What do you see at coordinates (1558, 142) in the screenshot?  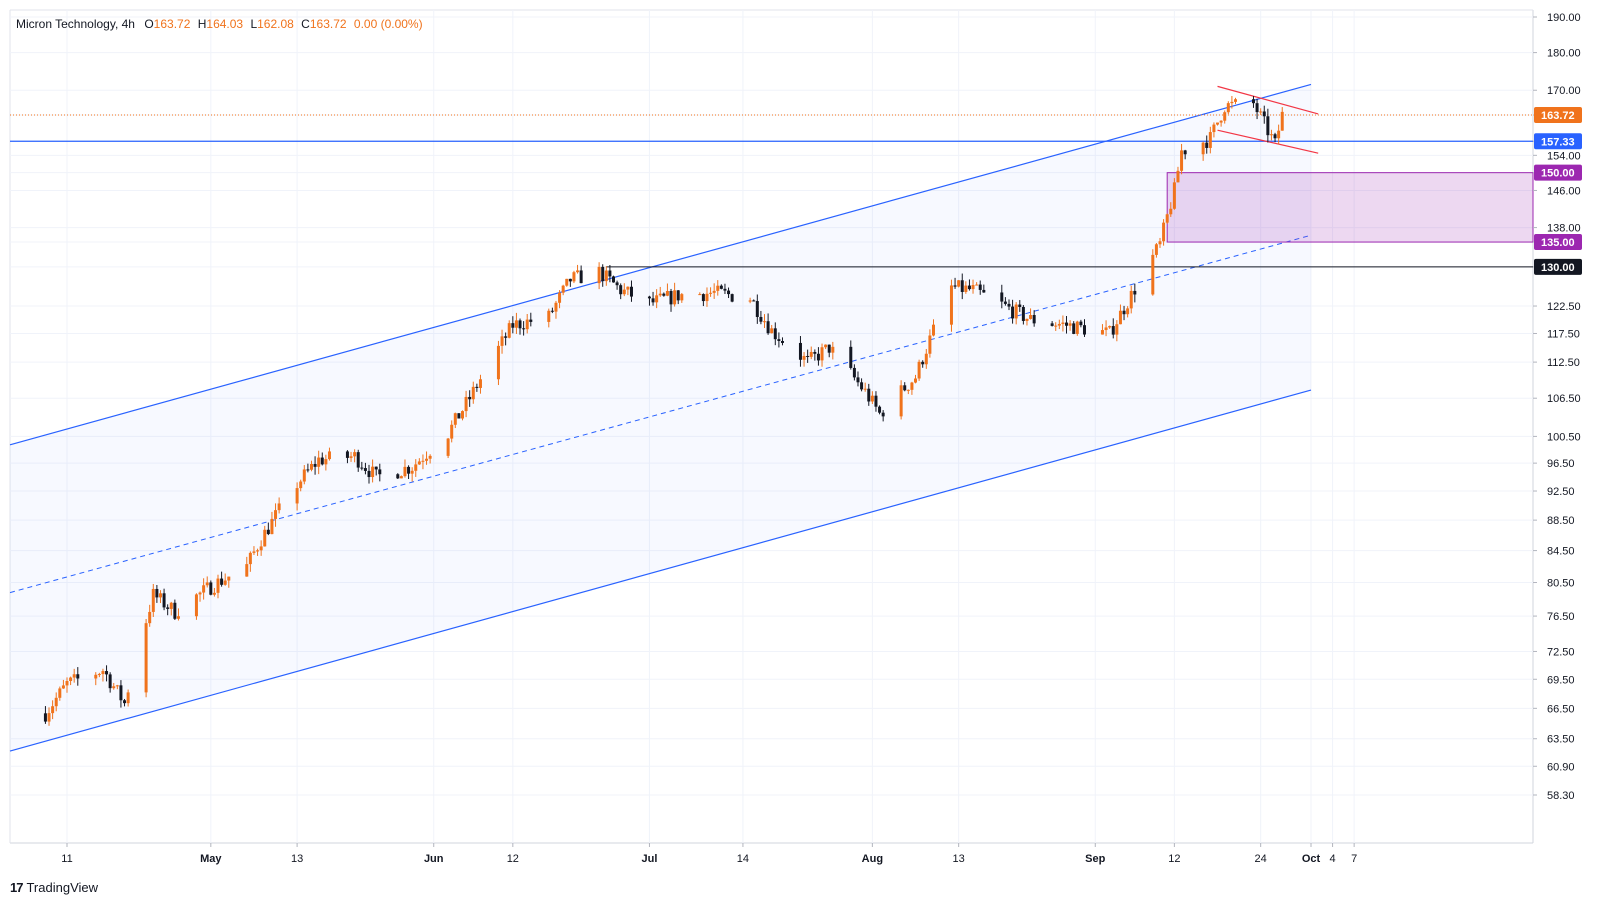 I see `price-badge-label-support: 157.33` at bounding box center [1558, 142].